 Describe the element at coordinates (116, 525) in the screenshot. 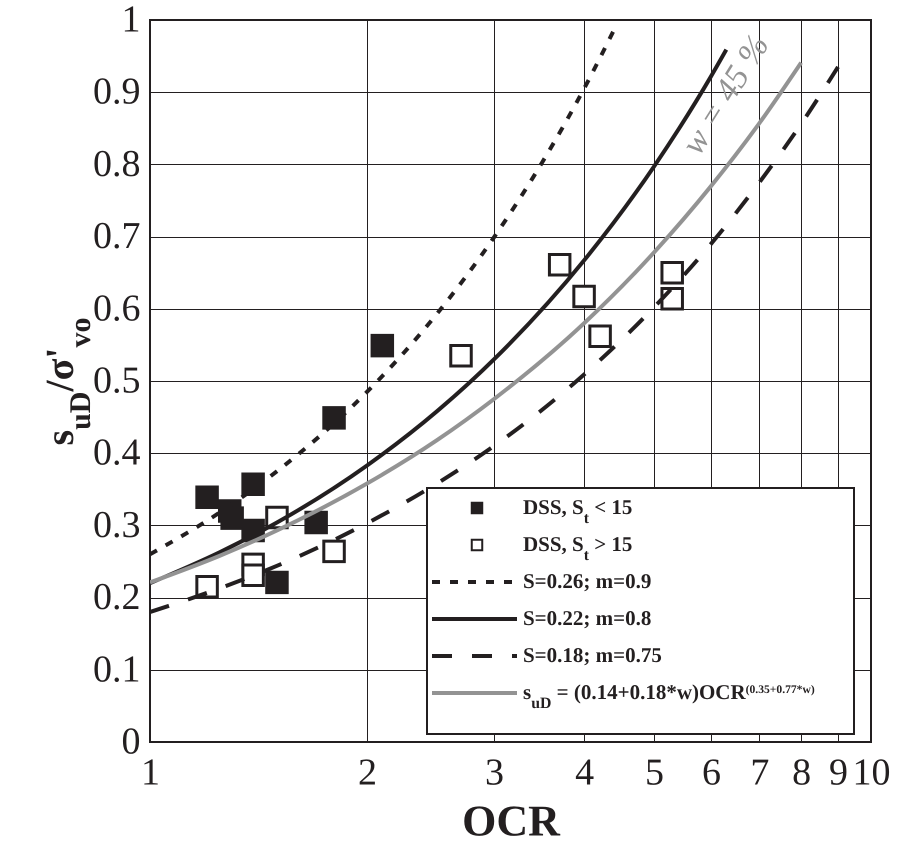

I see `y-tick-label: 0.3` at that location.